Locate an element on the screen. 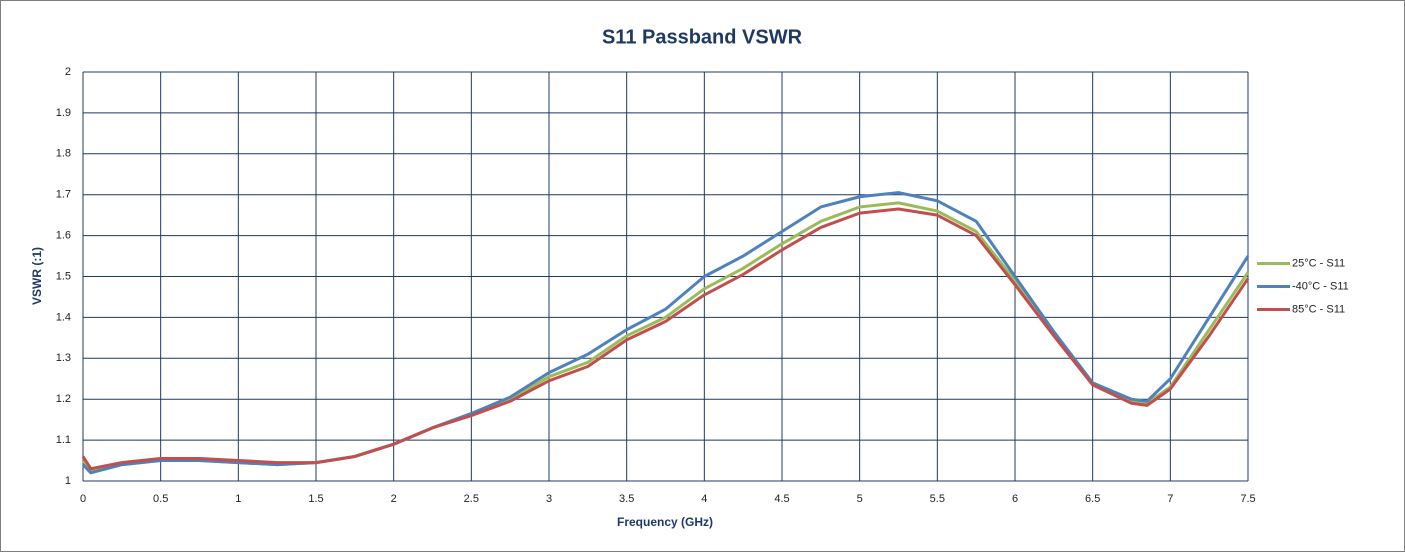 Image resolution: width=1405 pixels, height=552 pixels. x-tick-label: 6.5 is located at coordinates (1092, 499).